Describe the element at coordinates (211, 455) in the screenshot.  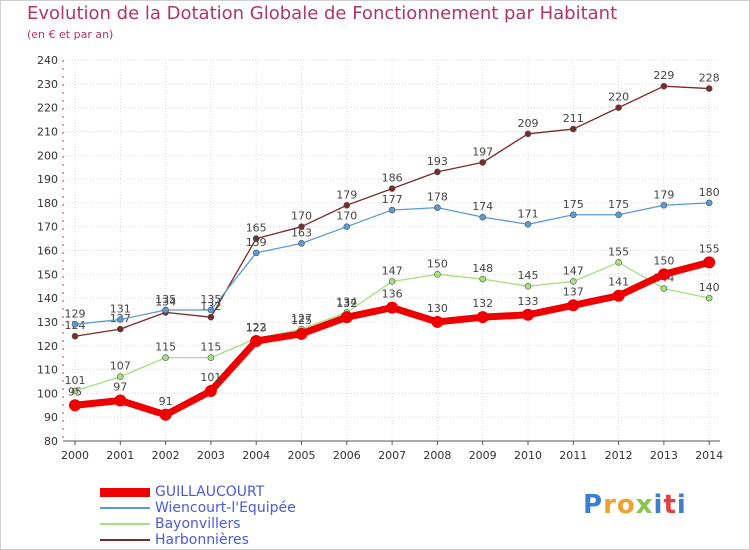
I see `x-tick-label: 2003` at that location.